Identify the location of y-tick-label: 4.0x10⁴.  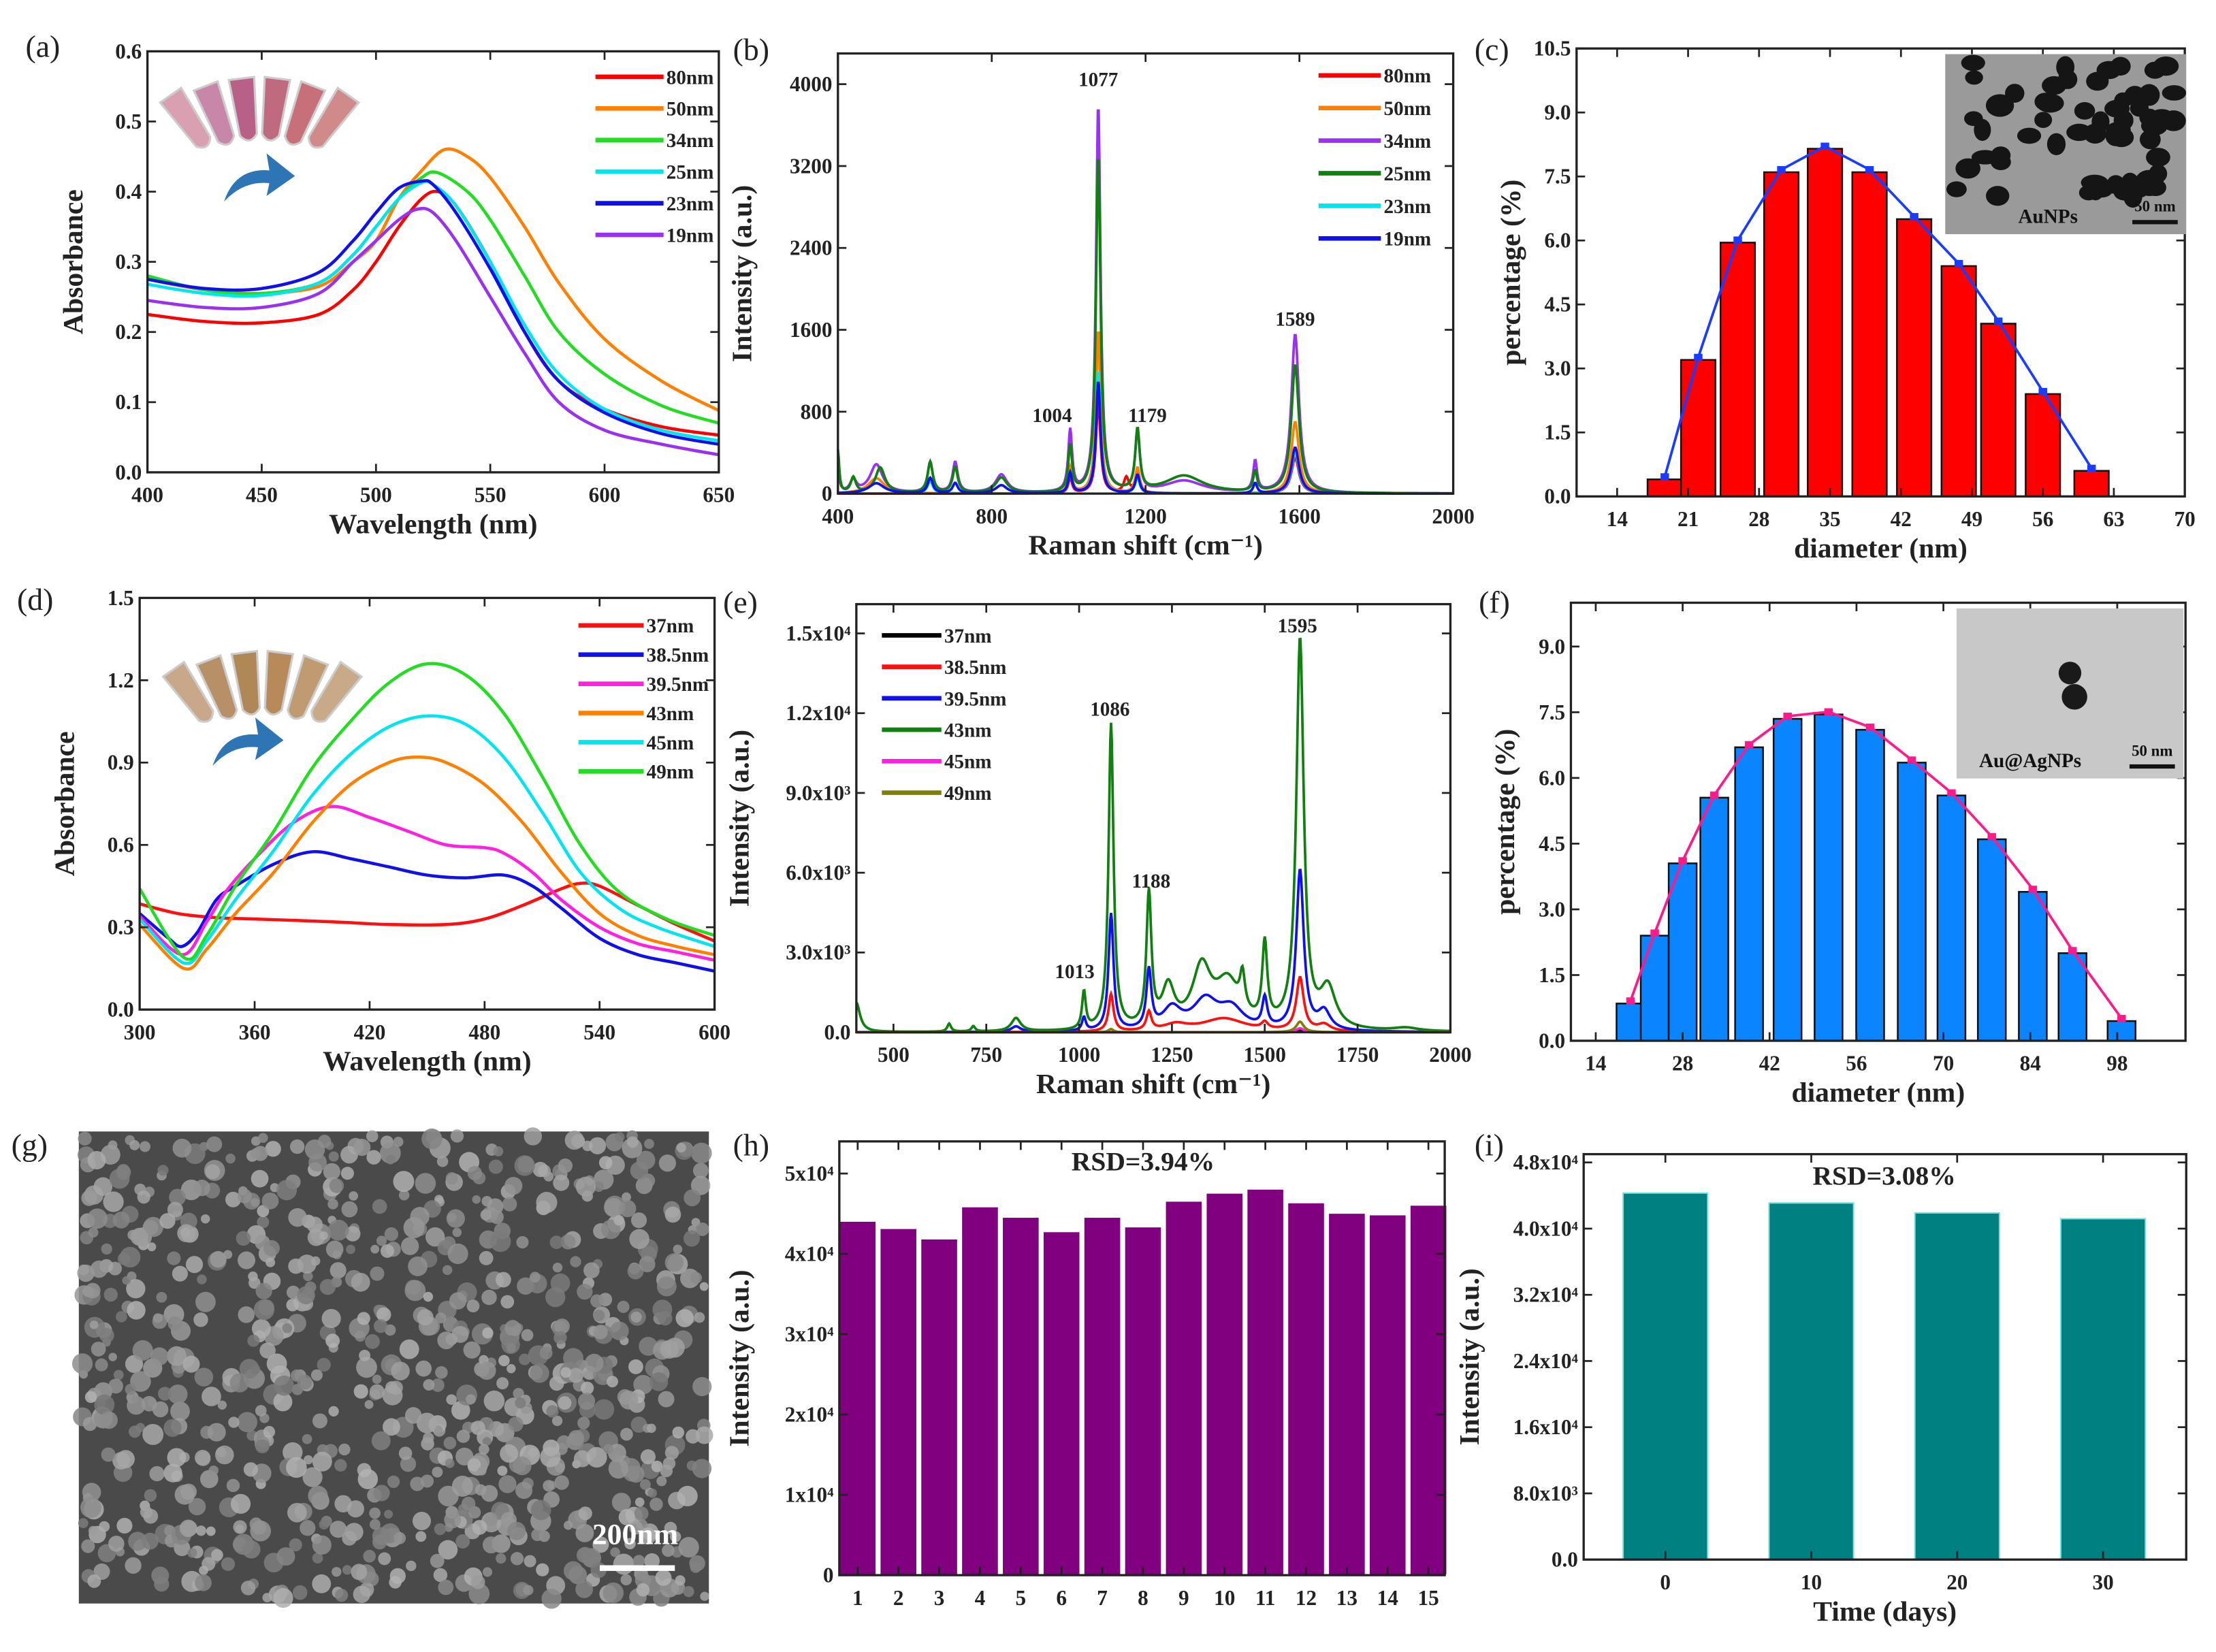
(1546, 1228).